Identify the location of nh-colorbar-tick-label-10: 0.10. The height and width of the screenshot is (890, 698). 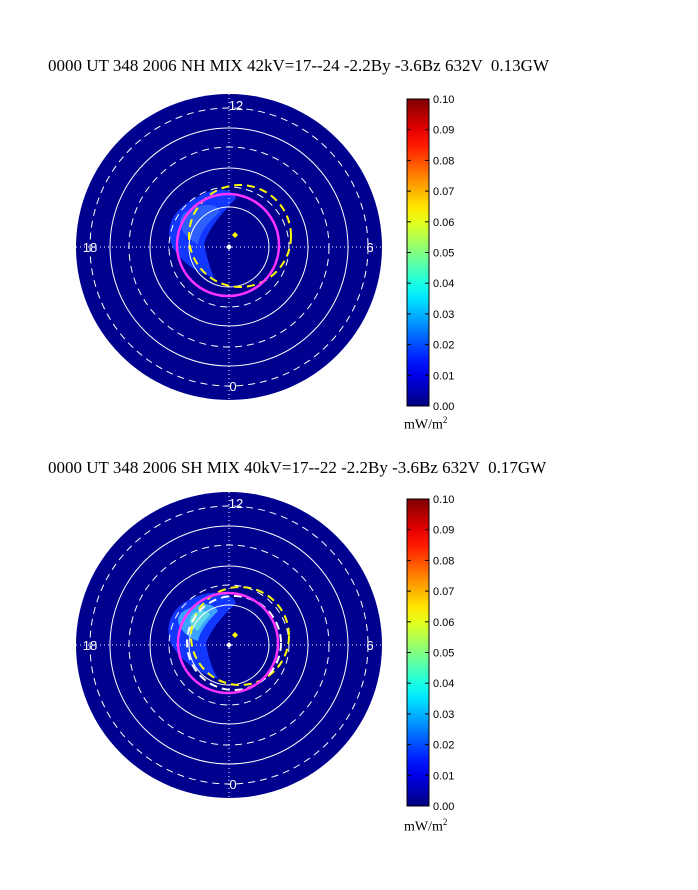
(443, 100).